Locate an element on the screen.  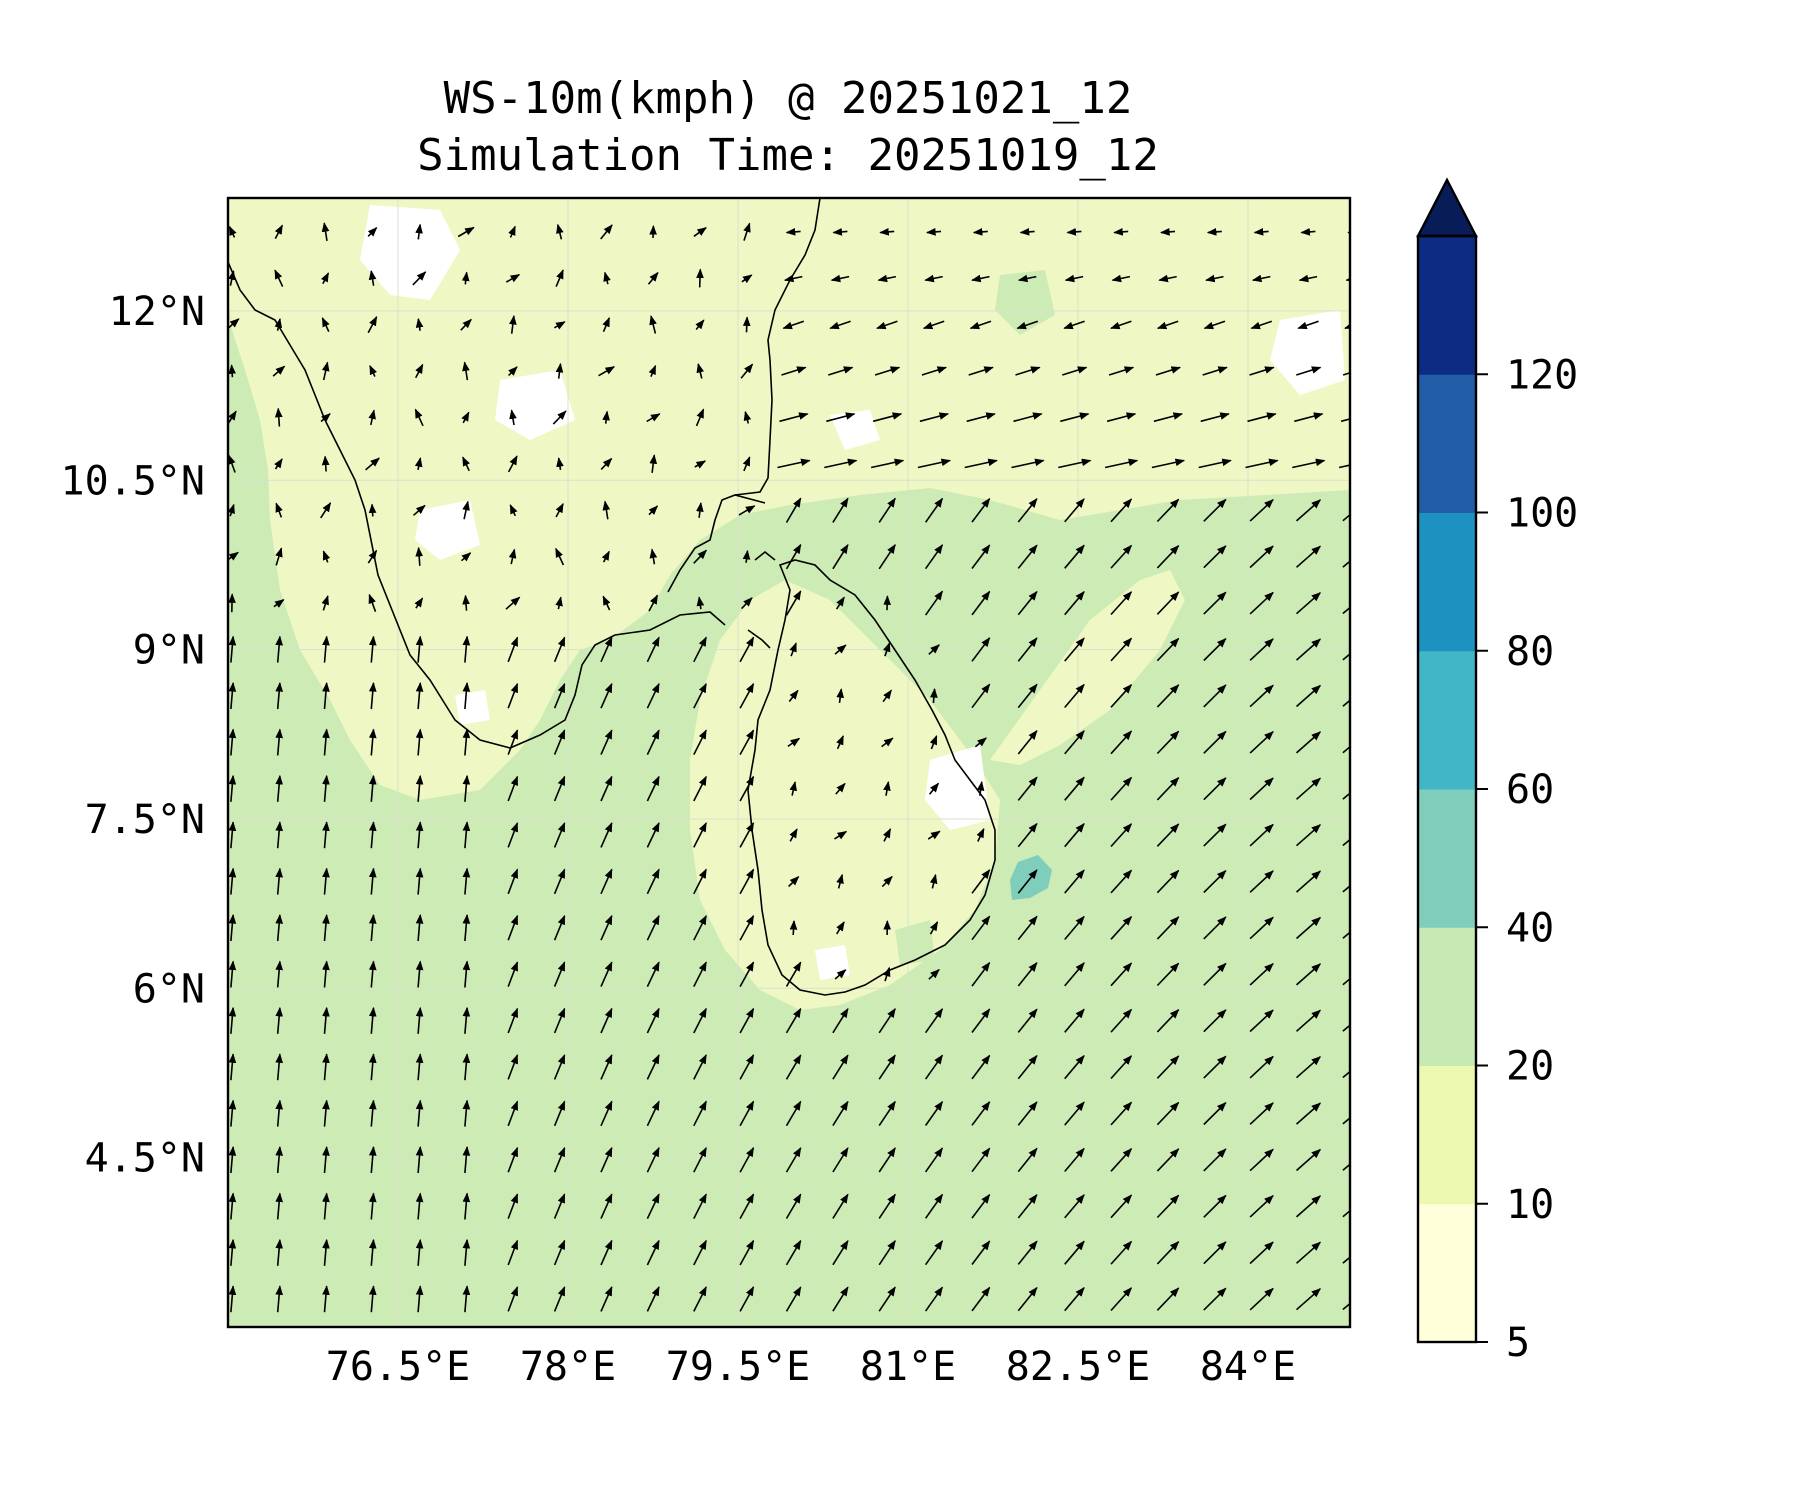
lat-tick-label: 10.5°N is located at coordinates (133, 481).